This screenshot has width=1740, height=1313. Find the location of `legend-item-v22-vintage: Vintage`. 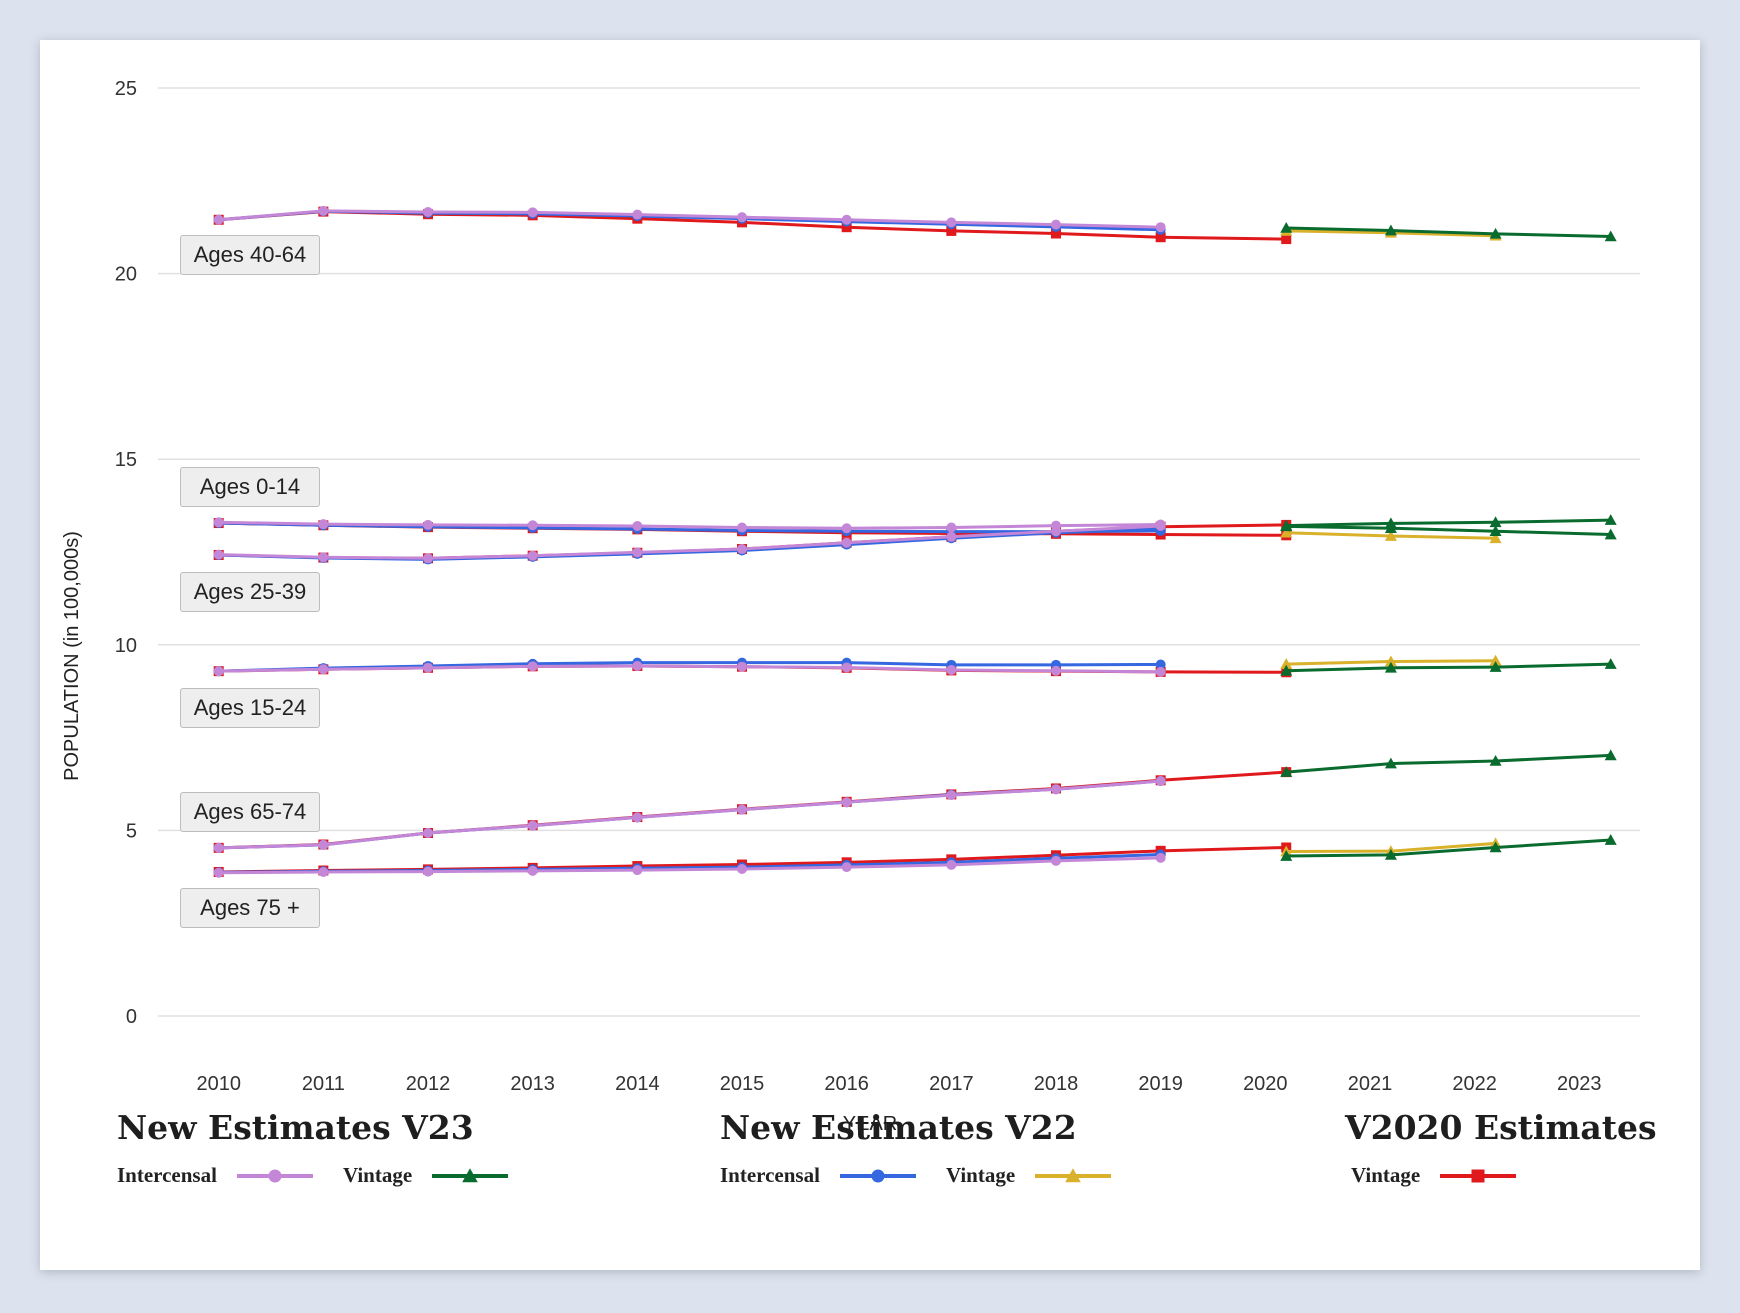

legend-item-v22-vintage: Vintage is located at coordinates (1029, 1175).